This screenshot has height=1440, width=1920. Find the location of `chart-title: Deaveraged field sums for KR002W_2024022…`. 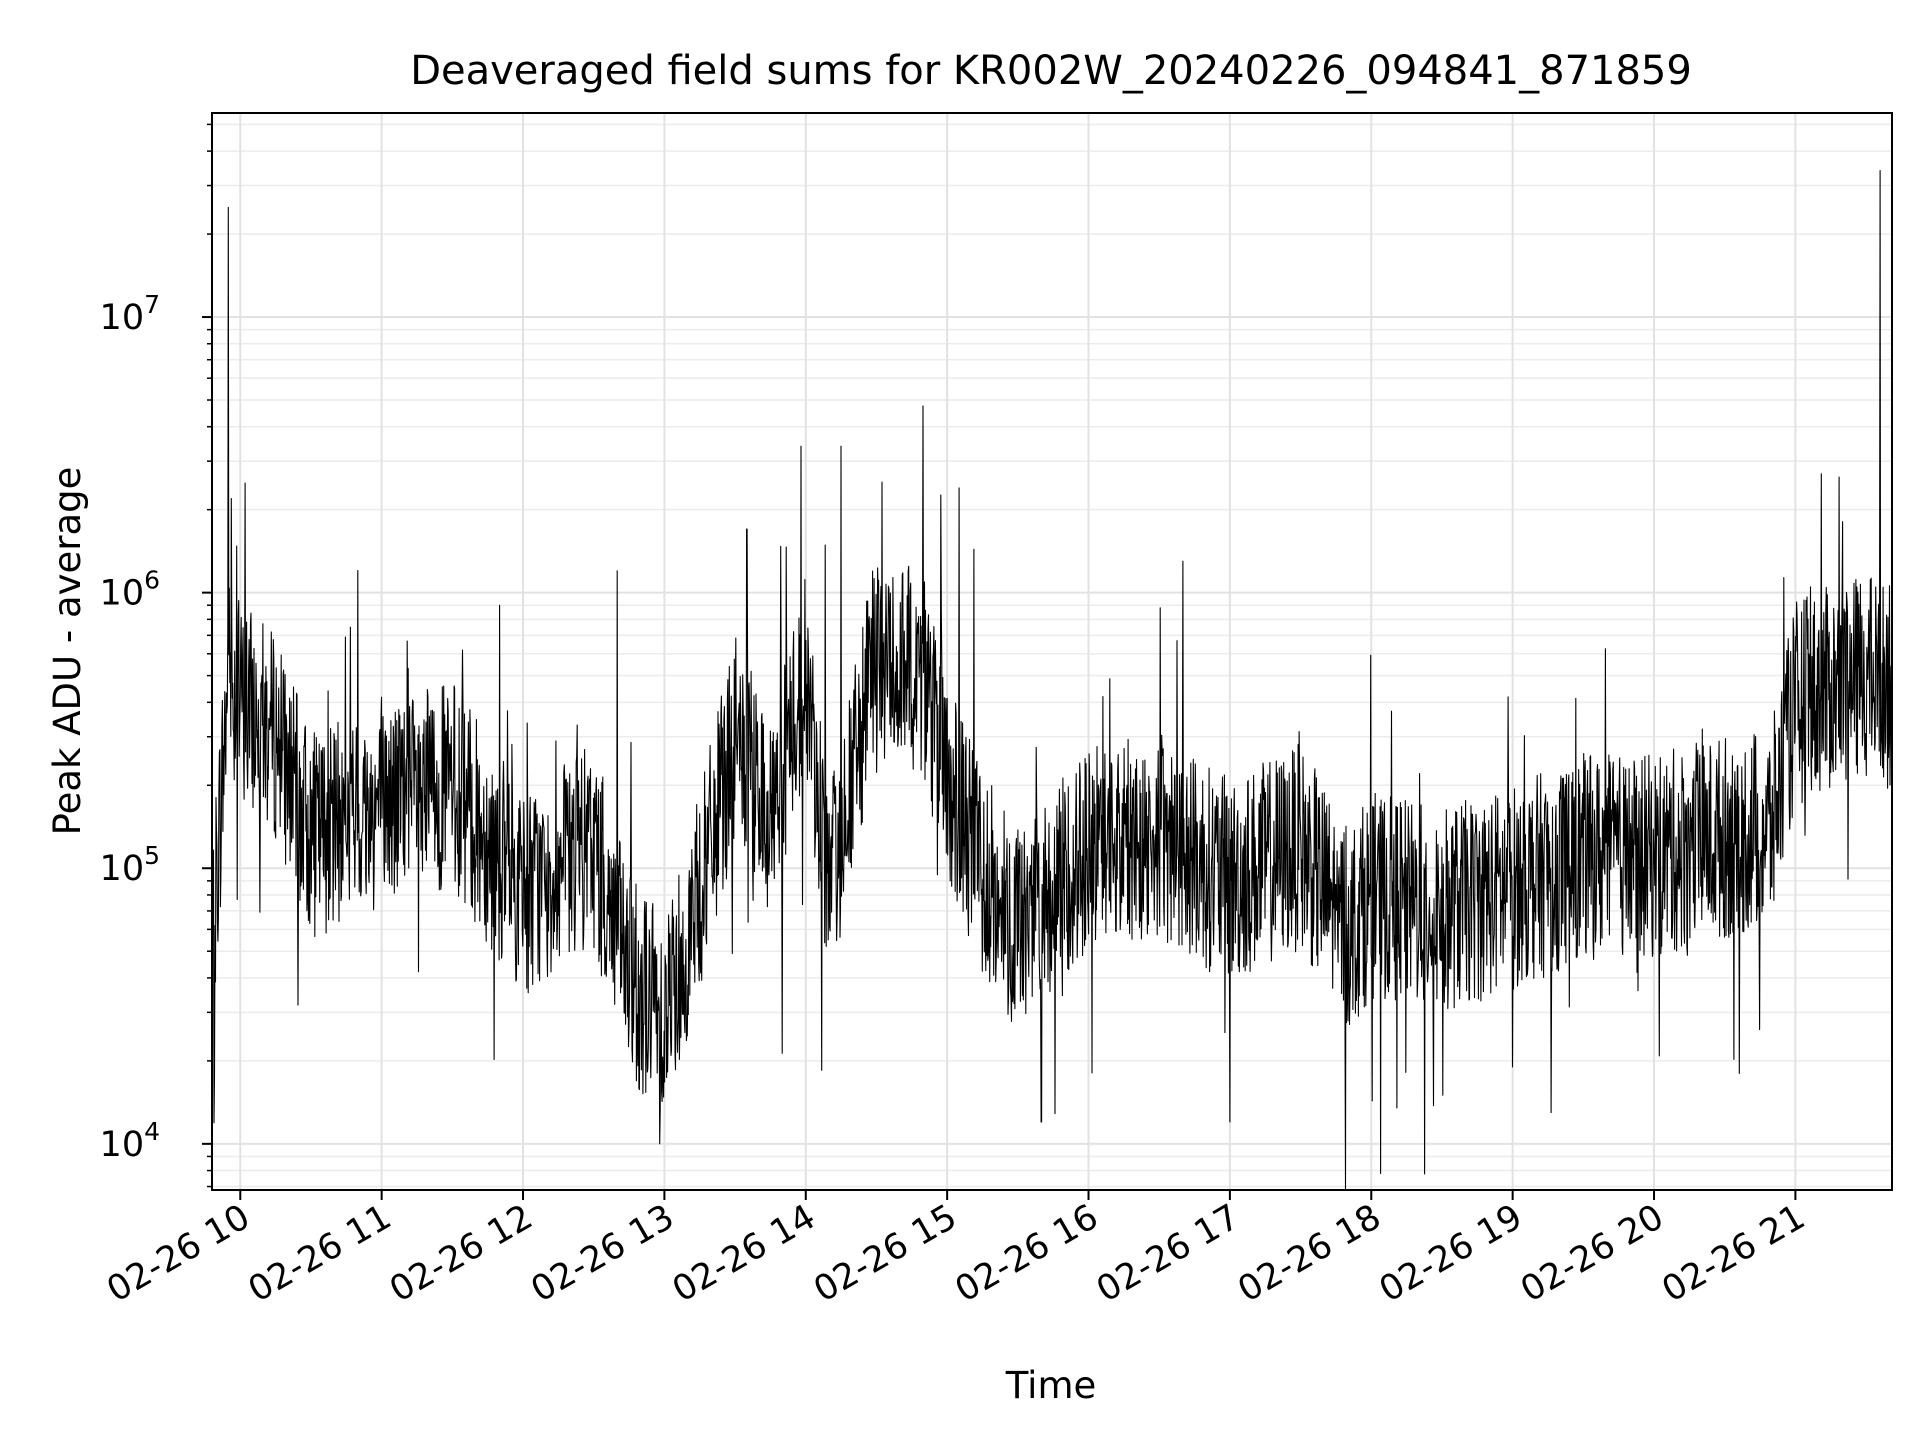

chart-title: Deaveraged field sums for KR002W_2024022… is located at coordinates (1051, 71).